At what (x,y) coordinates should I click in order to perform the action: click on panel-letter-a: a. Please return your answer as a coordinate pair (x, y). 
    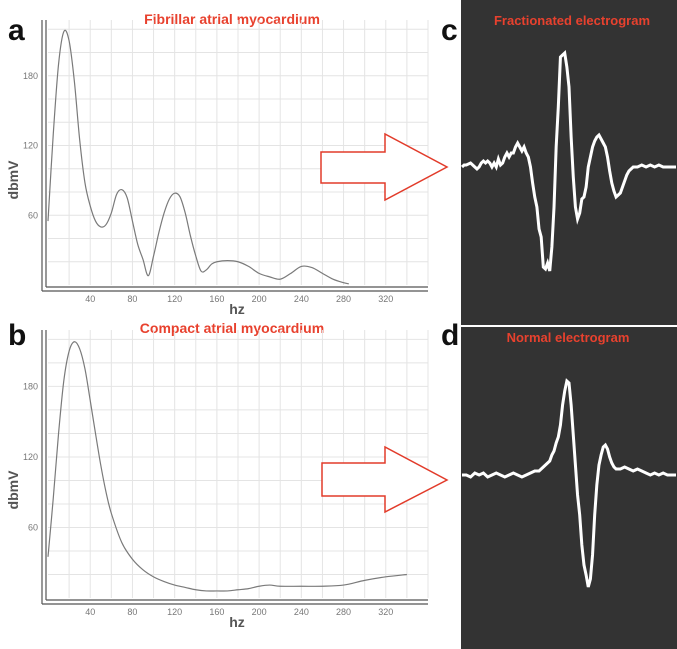
    Looking at the image, I should click on (16, 30).